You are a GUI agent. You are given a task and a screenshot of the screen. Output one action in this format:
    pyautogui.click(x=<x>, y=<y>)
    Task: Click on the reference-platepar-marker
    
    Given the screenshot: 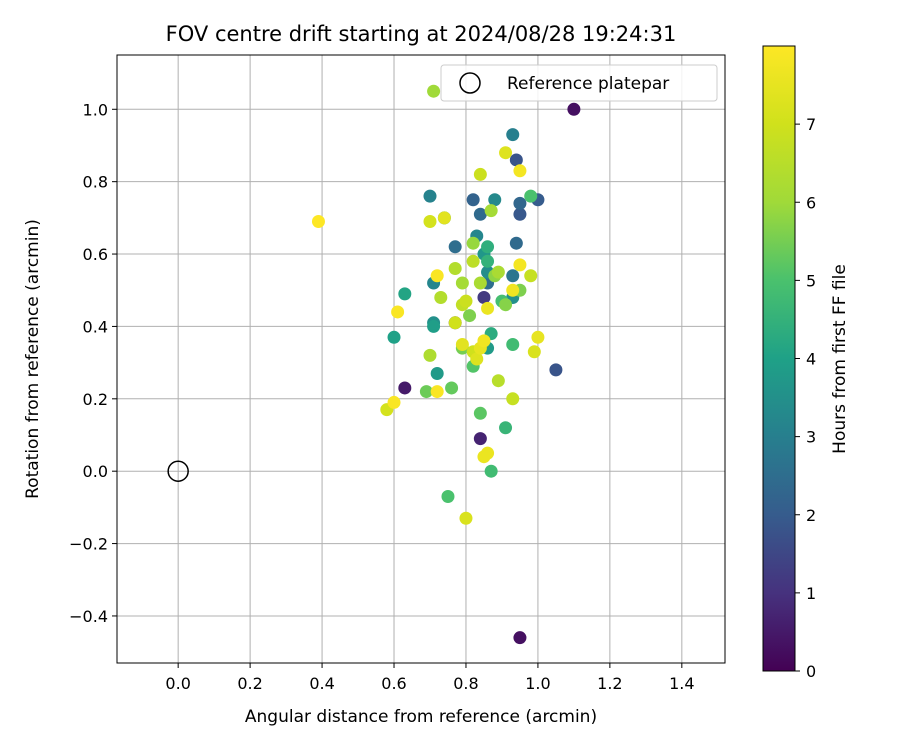 What is the action you would take?
    pyautogui.click(x=178, y=471)
    